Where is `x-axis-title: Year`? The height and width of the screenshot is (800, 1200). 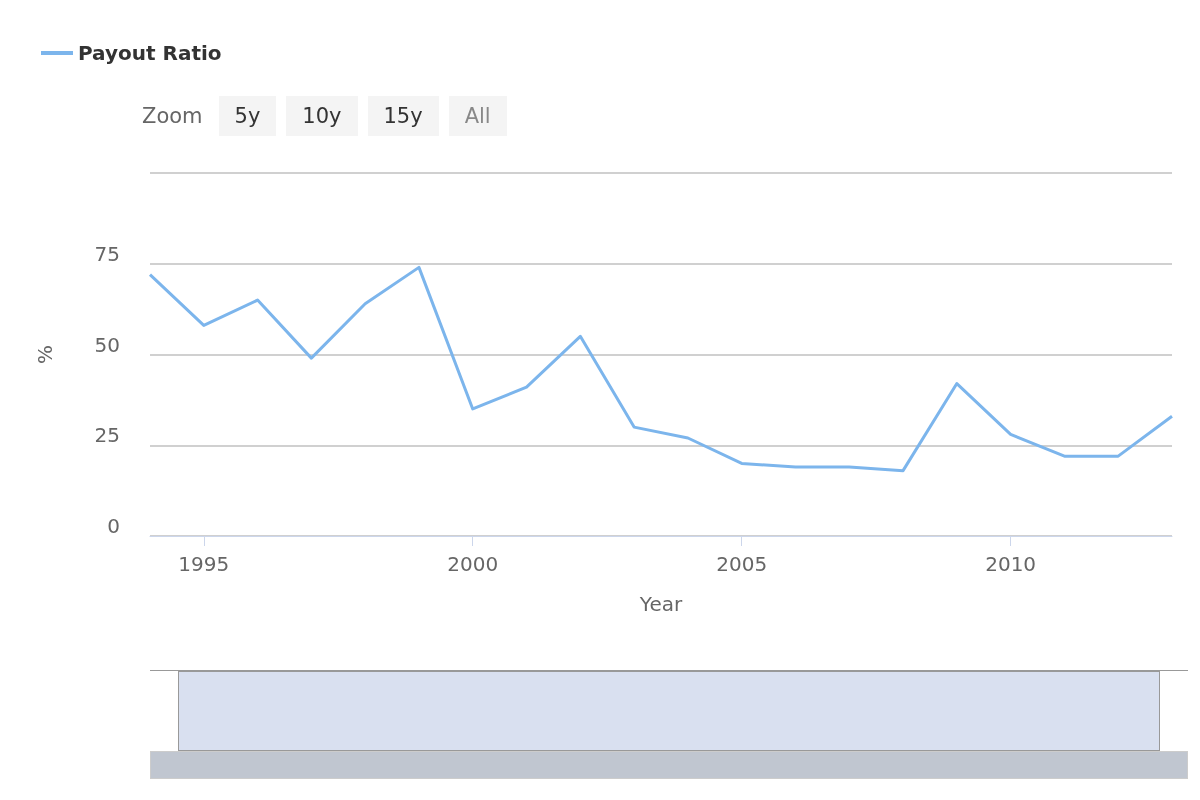 x-axis-title: Year is located at coordinates (660, 604).